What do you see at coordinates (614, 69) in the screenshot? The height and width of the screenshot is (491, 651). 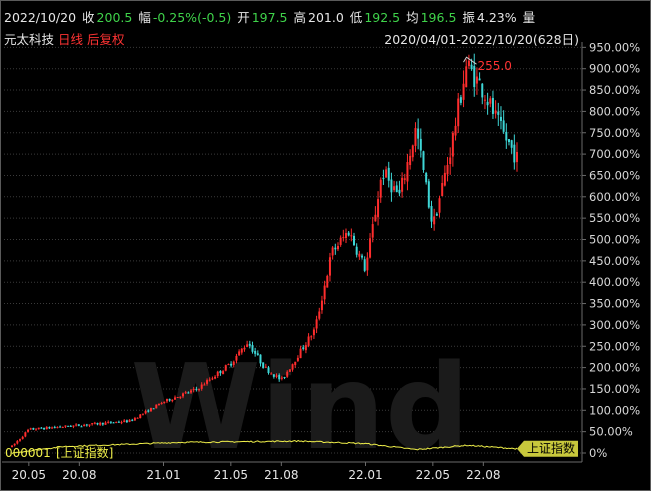 I see `y-tick-label: 900.00%` at bounding box center [614, 69].